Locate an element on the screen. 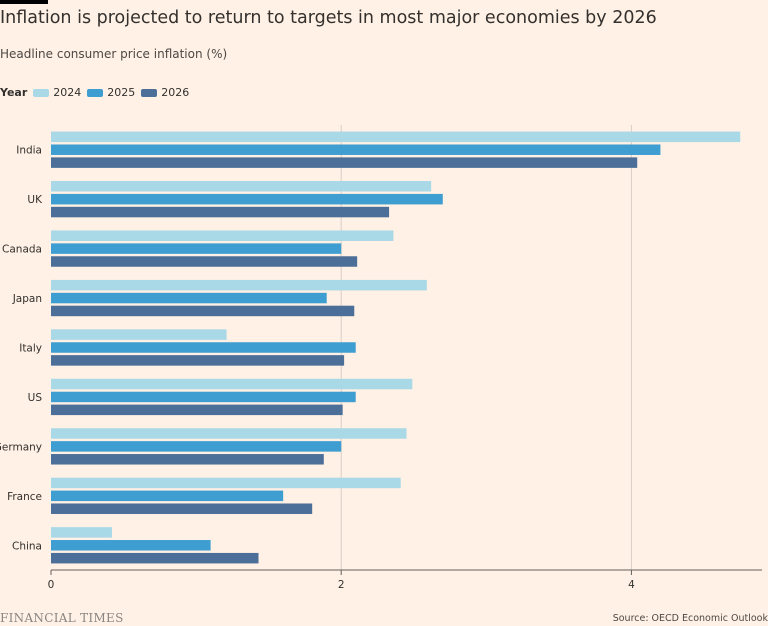 This screenshot has width=768, height=626. category-label-india: India is located at coordinates (29, 151).